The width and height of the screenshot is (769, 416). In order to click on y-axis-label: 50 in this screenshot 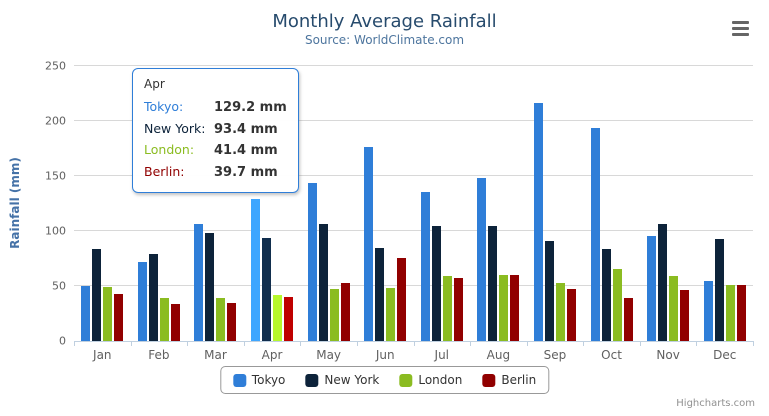, I will do `click(59, 286)`.